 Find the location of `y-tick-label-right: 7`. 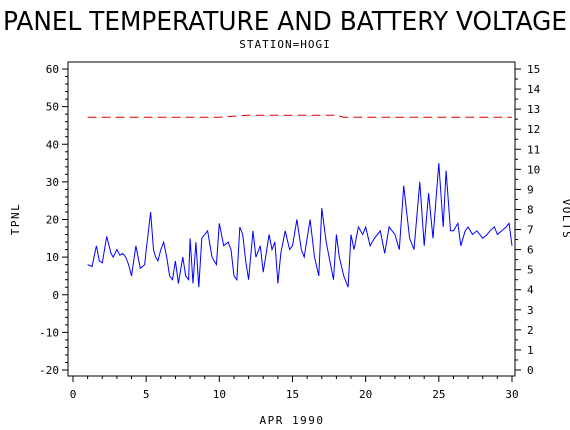

y-tick-label-right: 7 is located at coordinates (530, 230).